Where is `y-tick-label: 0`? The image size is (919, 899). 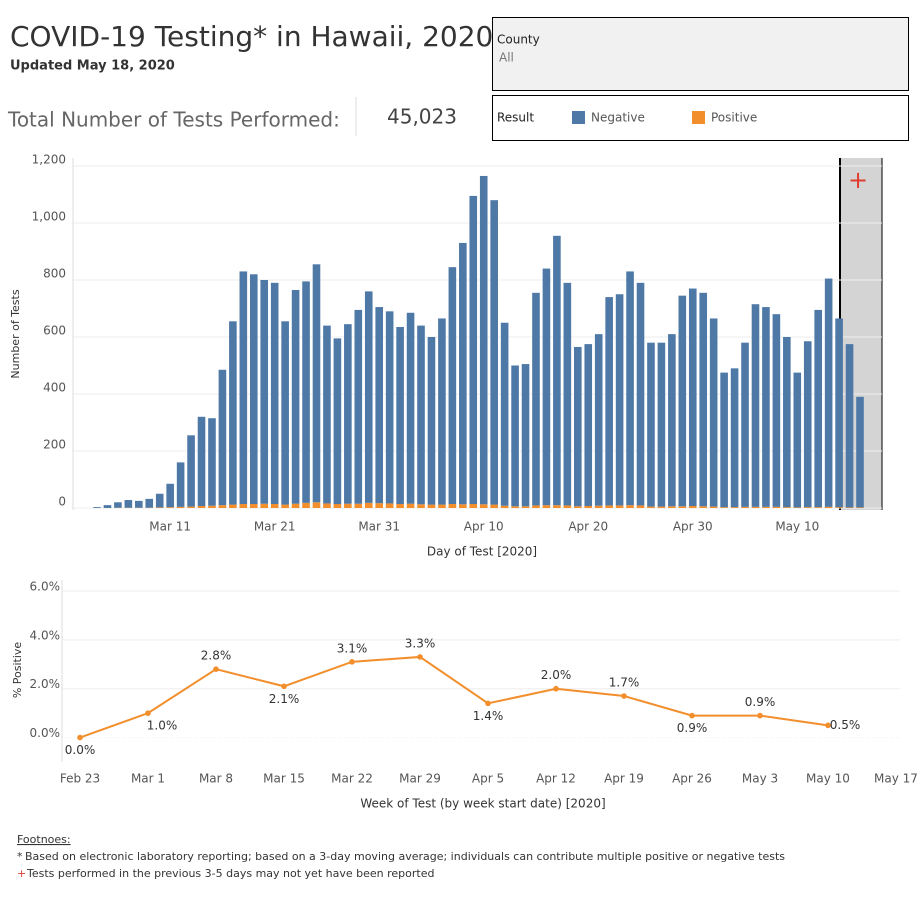 y-tick-label: 0 is located at coordinates (62, 502).